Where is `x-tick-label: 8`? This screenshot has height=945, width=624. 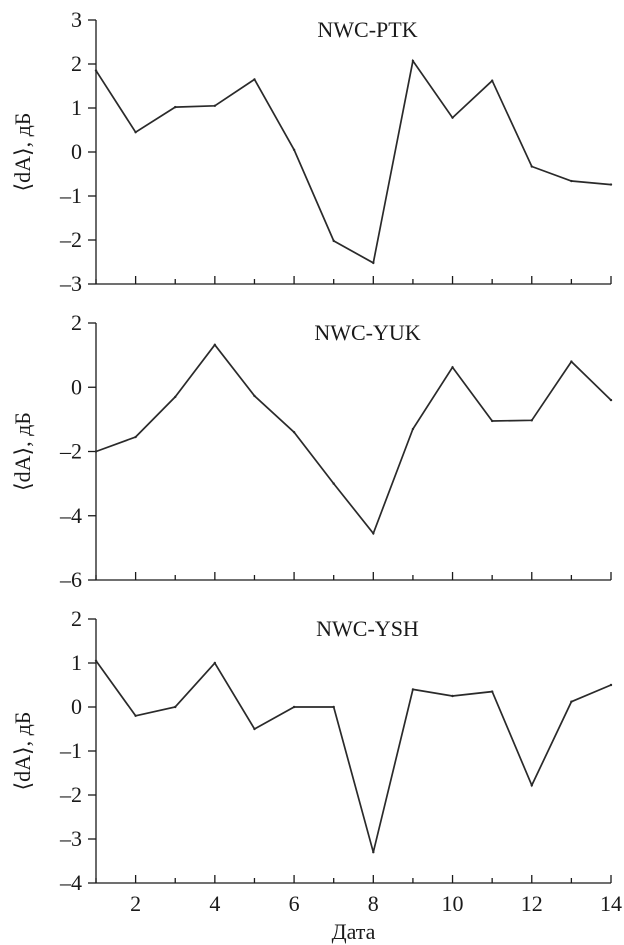 x-tick-label: 8 is located at coordinates (373, 903).